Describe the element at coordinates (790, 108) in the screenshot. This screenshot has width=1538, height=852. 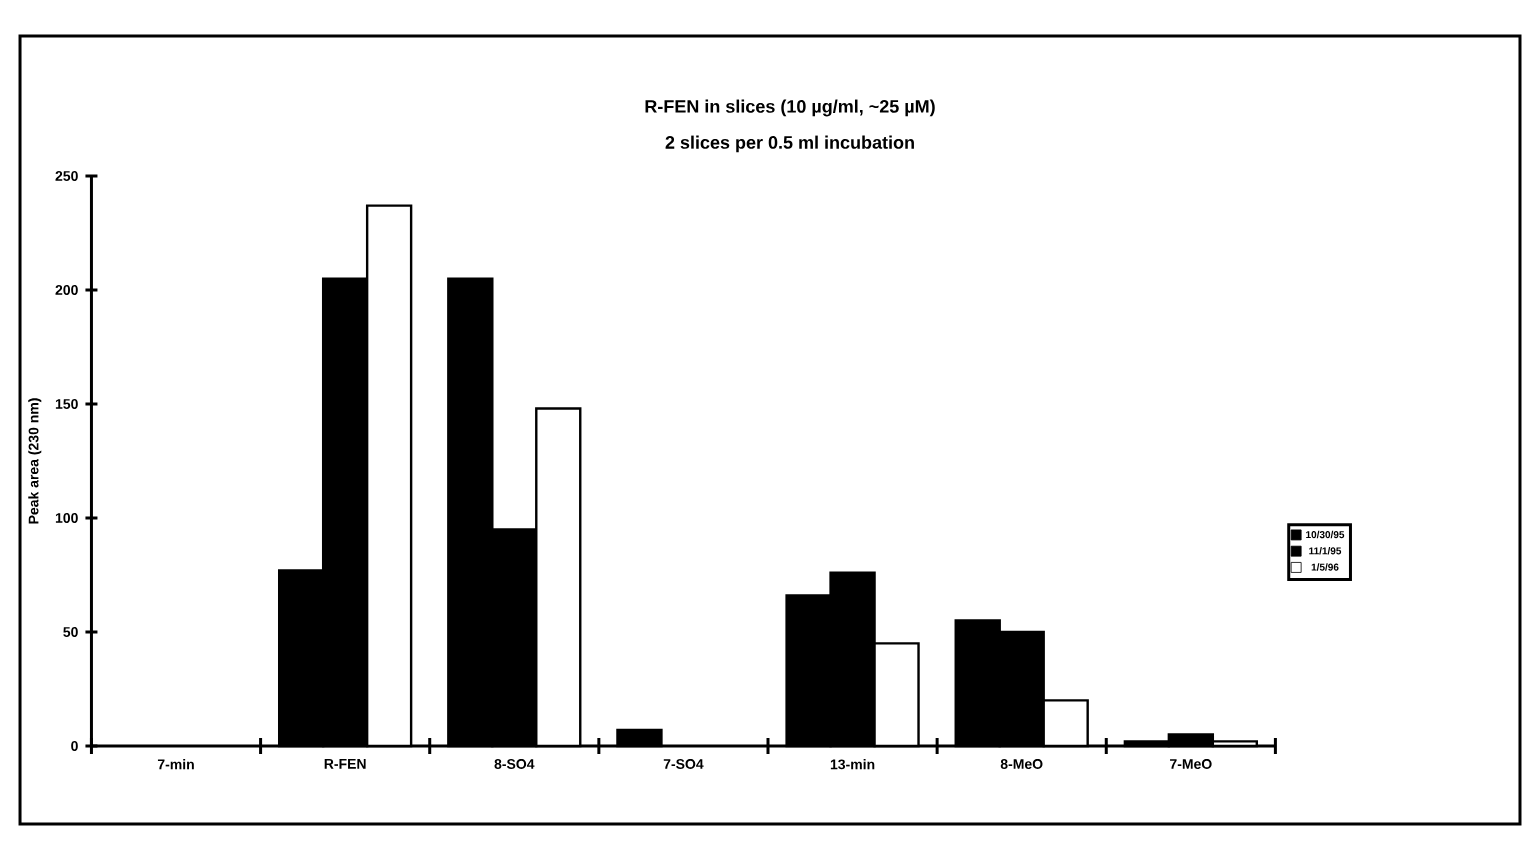
I see `chart-title: R-FEN in slices (10 µg/ml, ~25 µM)` at that location.